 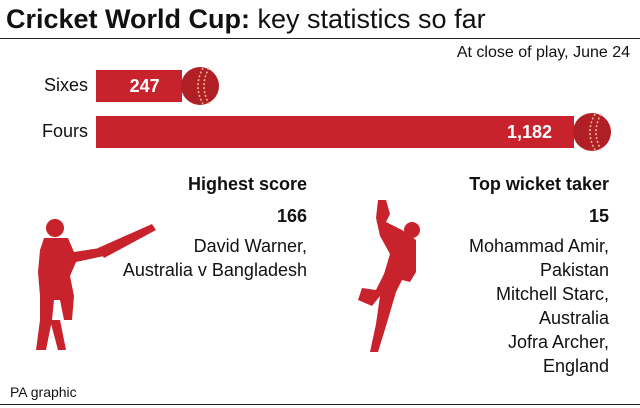 I want to click on title-rule, so click(x=320, y=38).